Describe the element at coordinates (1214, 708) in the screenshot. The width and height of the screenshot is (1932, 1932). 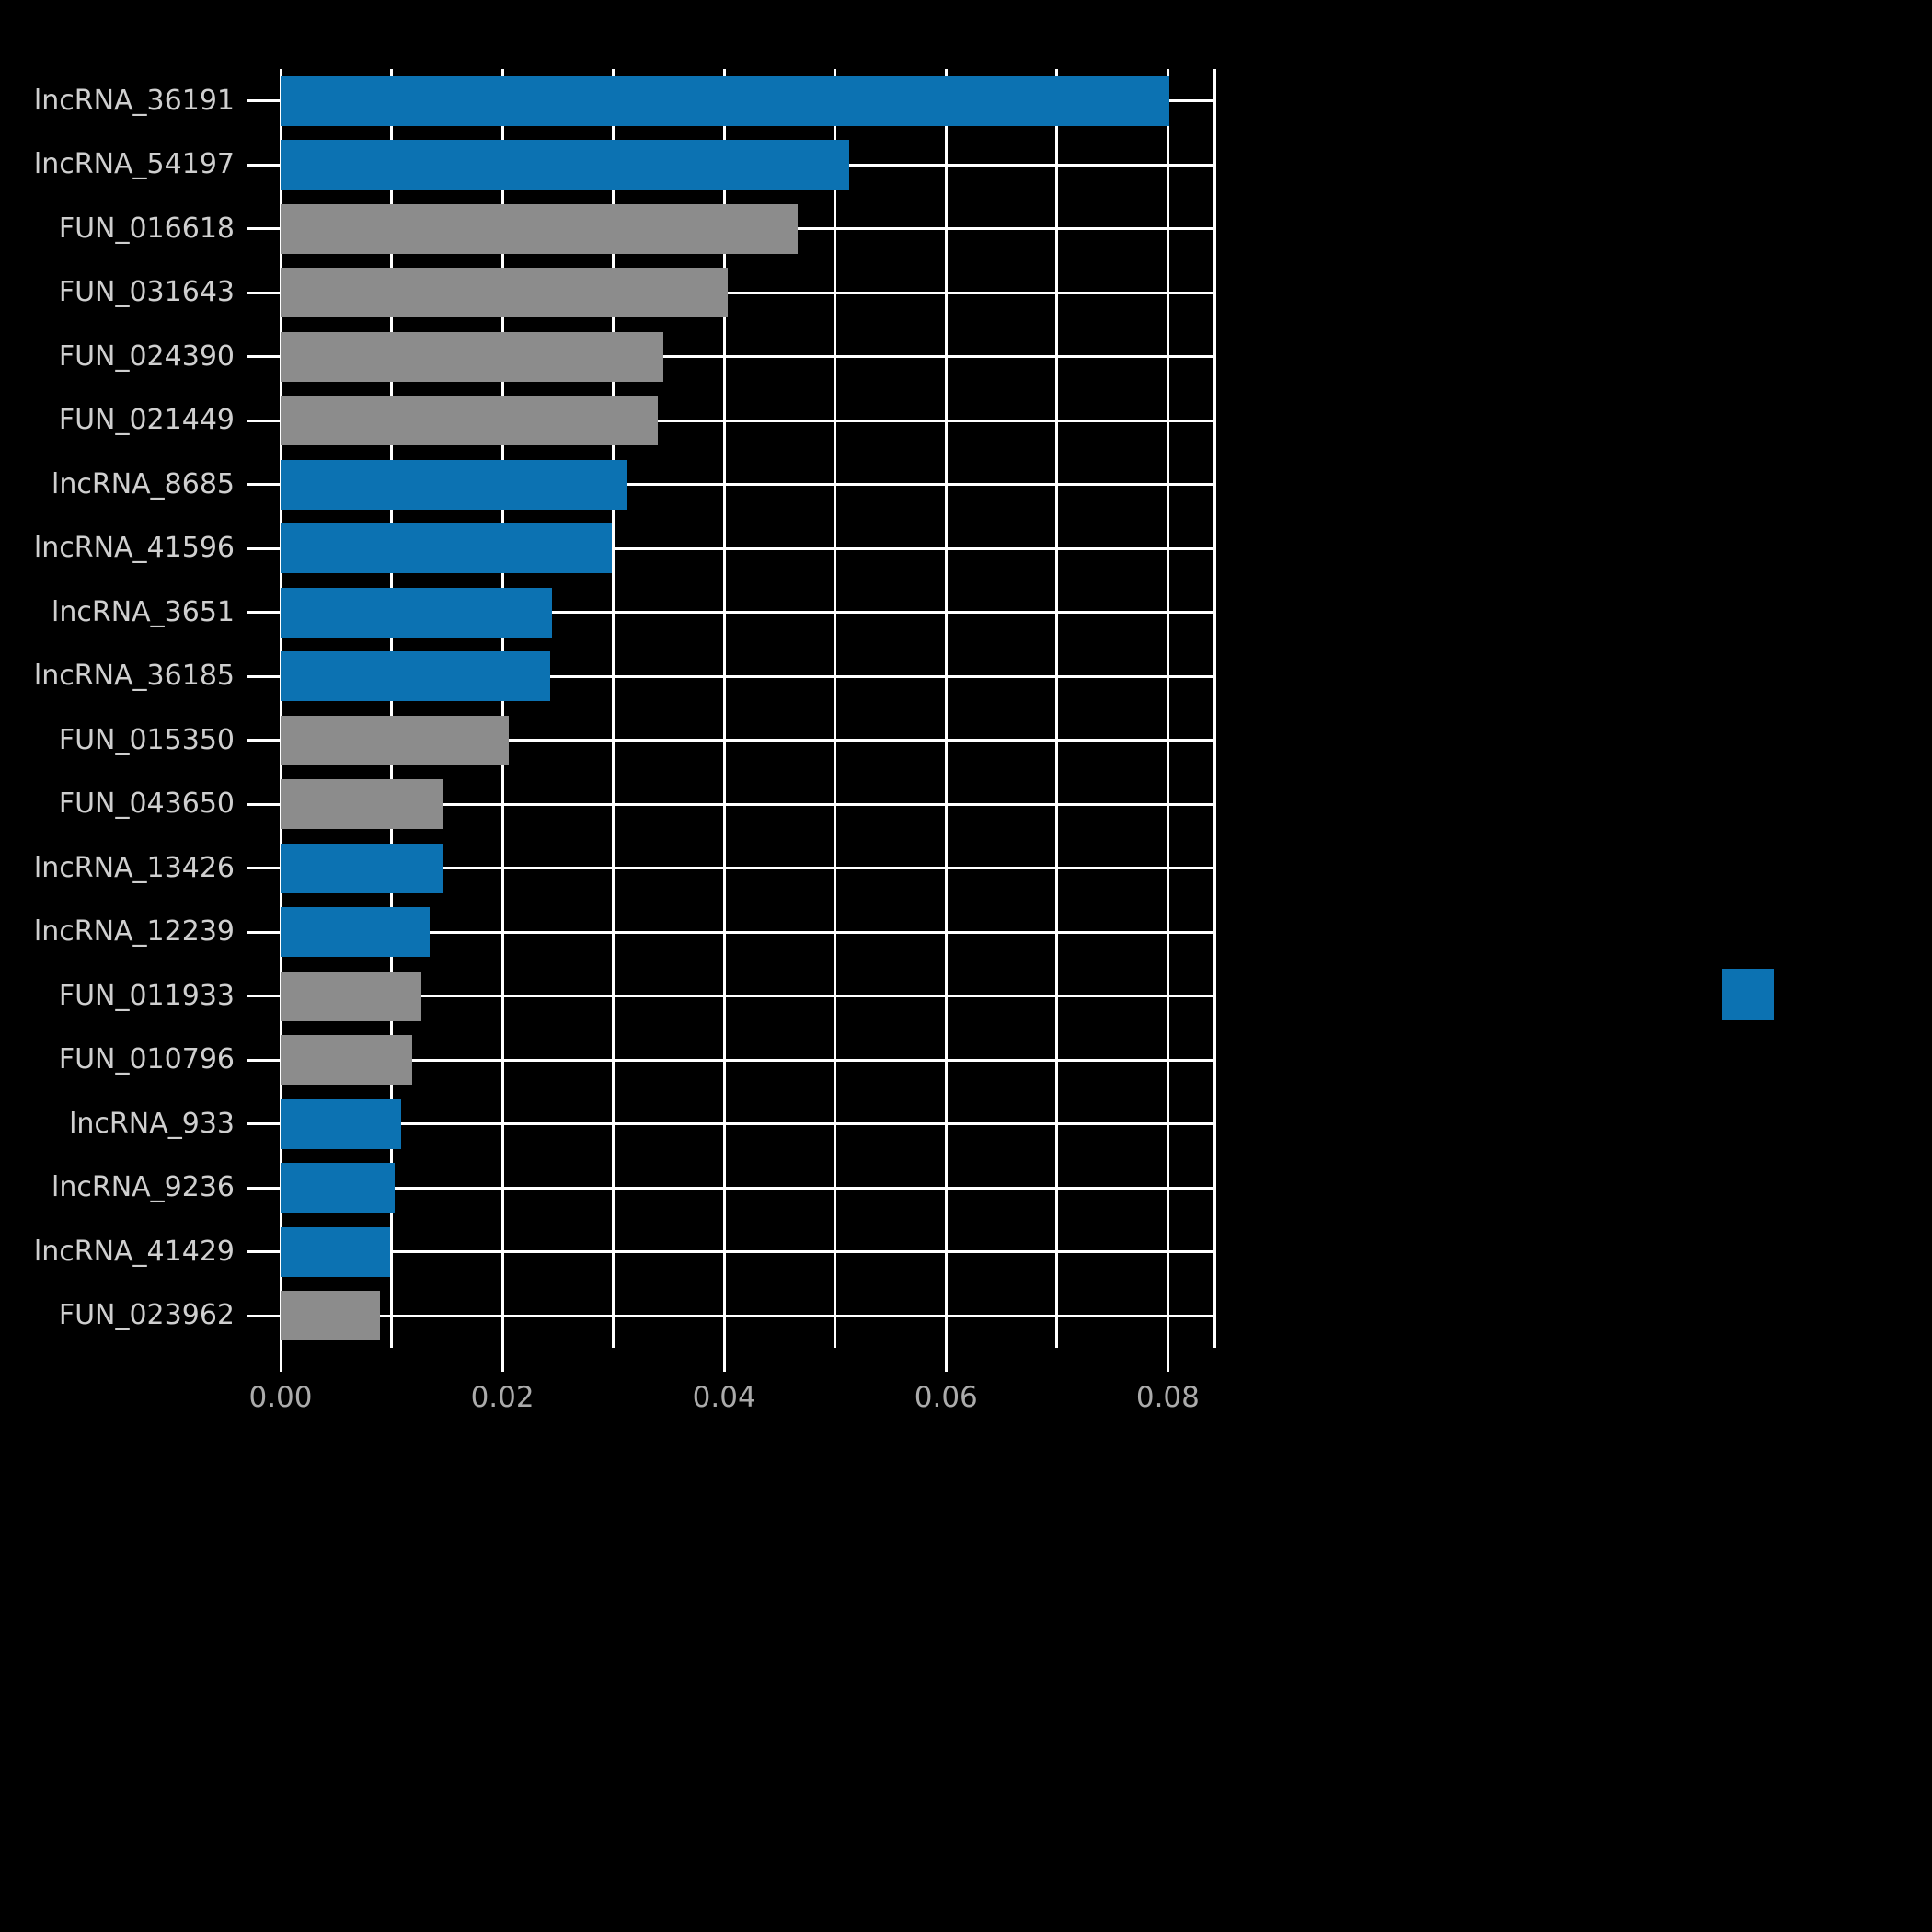
I see `panel-right-border` at that location.